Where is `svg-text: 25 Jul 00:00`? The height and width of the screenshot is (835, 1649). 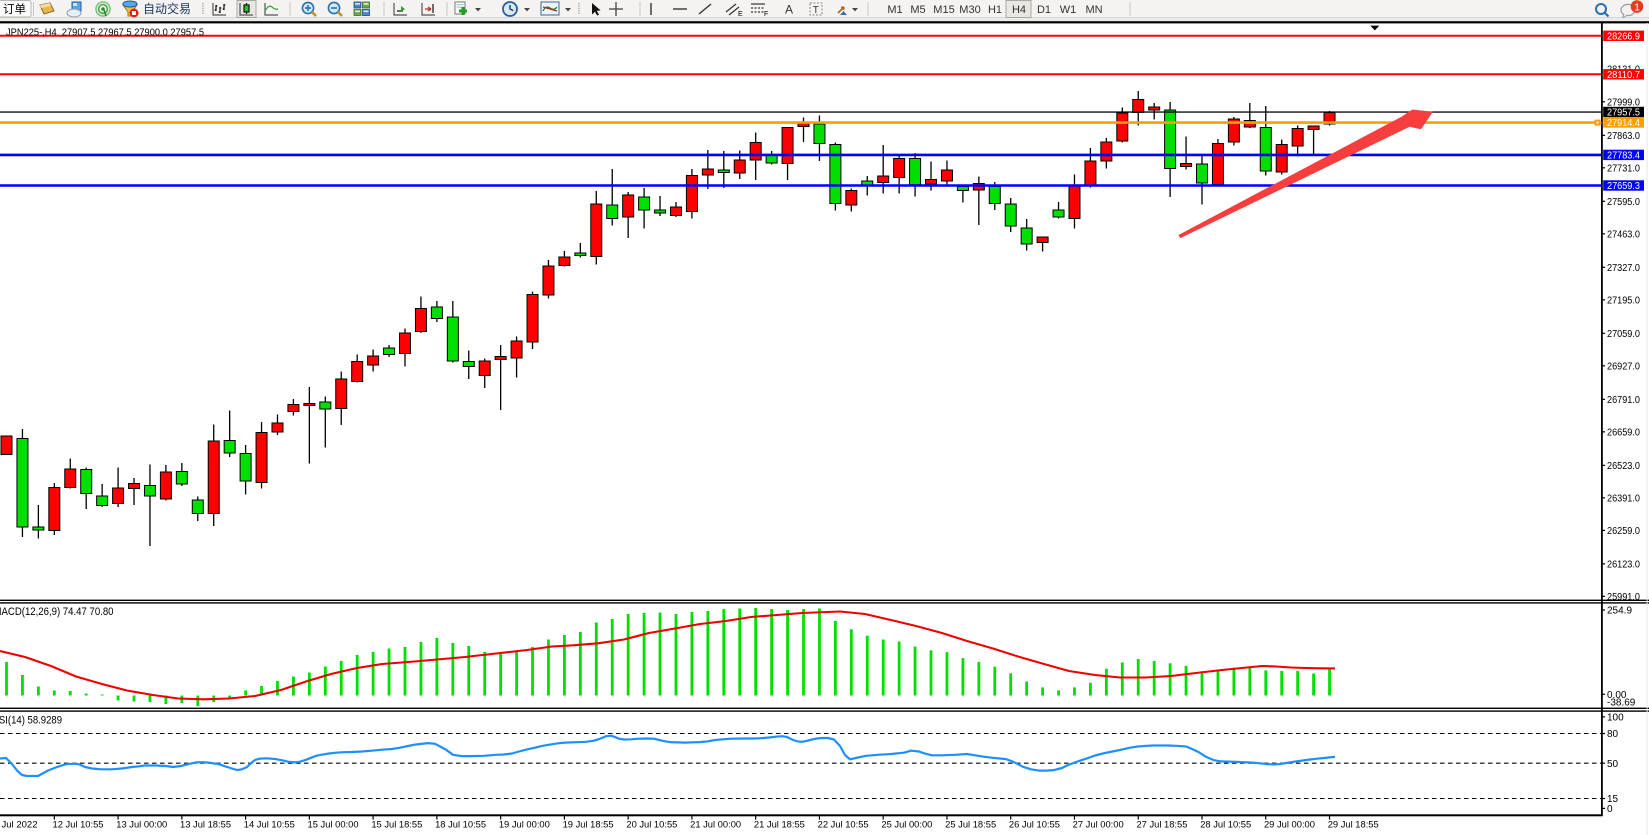
svg-text: 25 Jul 00:00 is located at coordinates (906, 824).